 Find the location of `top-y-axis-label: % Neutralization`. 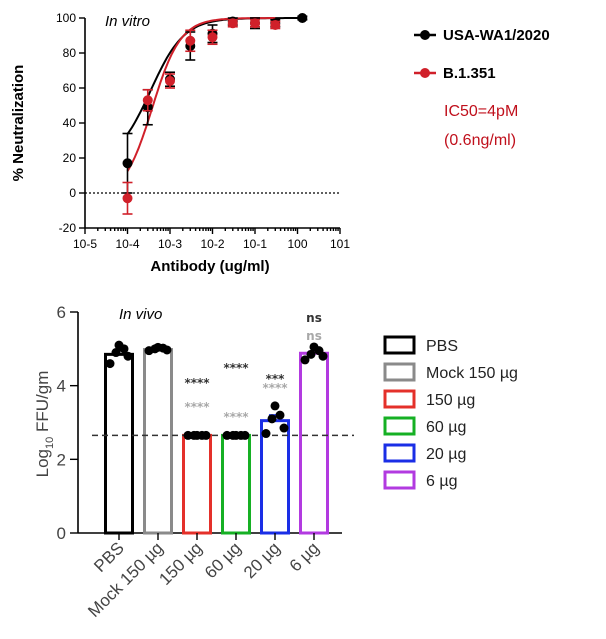

top-y-axis-label: % Neutralization is located at coordinates (18, 123).